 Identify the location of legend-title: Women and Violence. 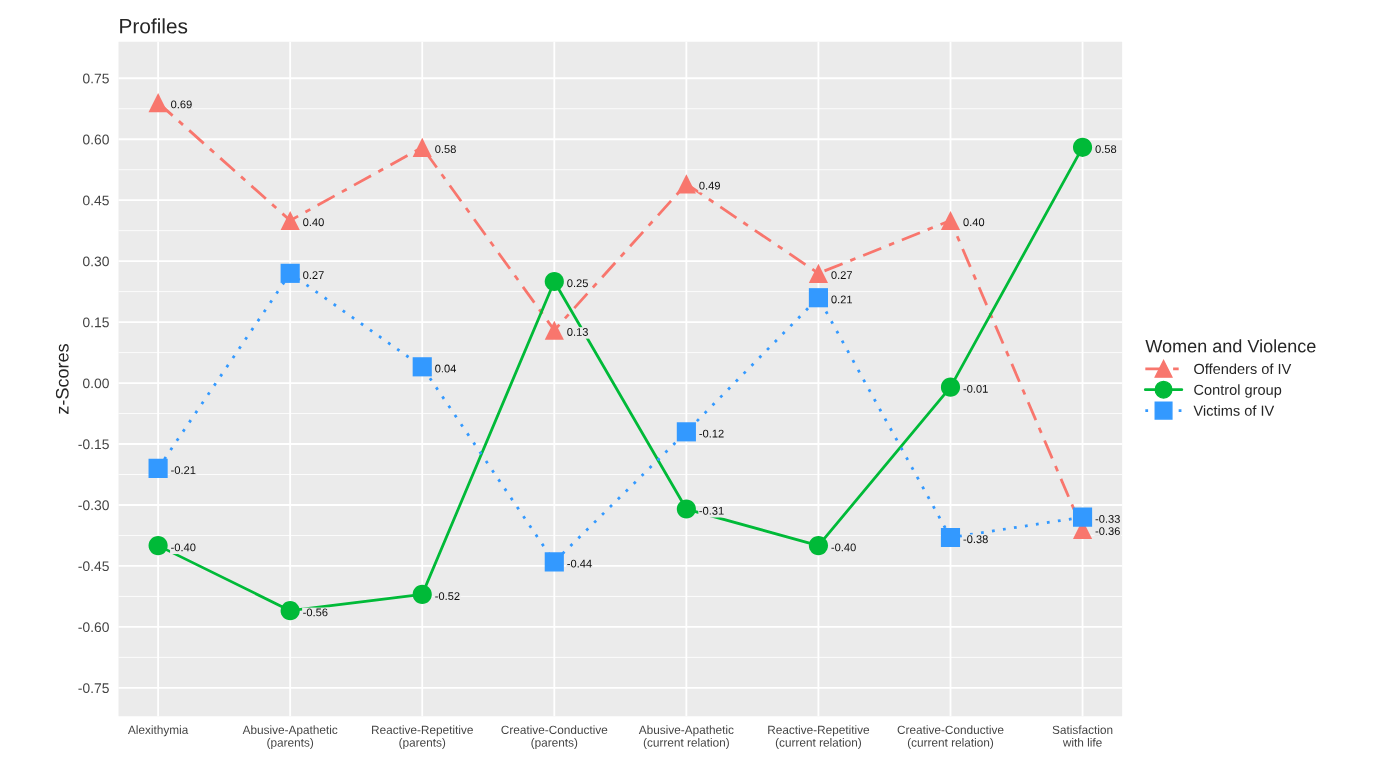
(1230, 346).